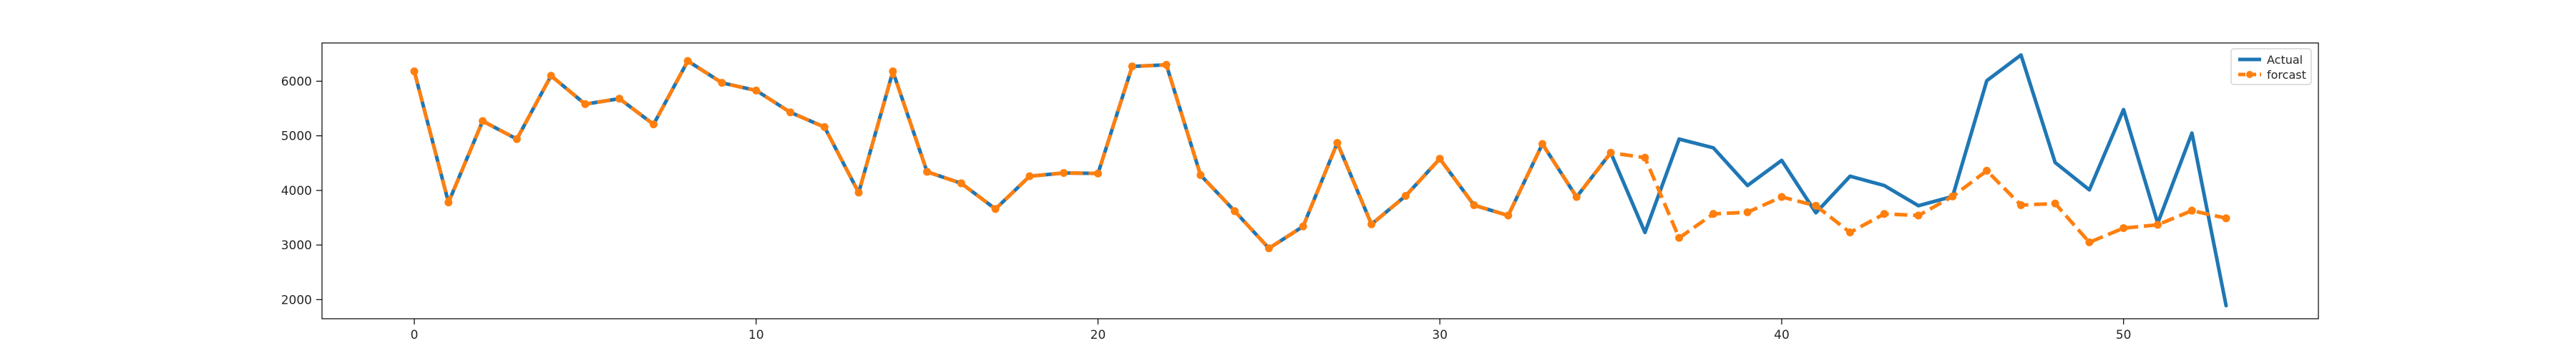 The height and width of the screenshot is (361, 2576). Describe the element at coordinates (1271, 330) in the screenshot. I see `x-axis: 0 10 20 30 40 50` at that location.